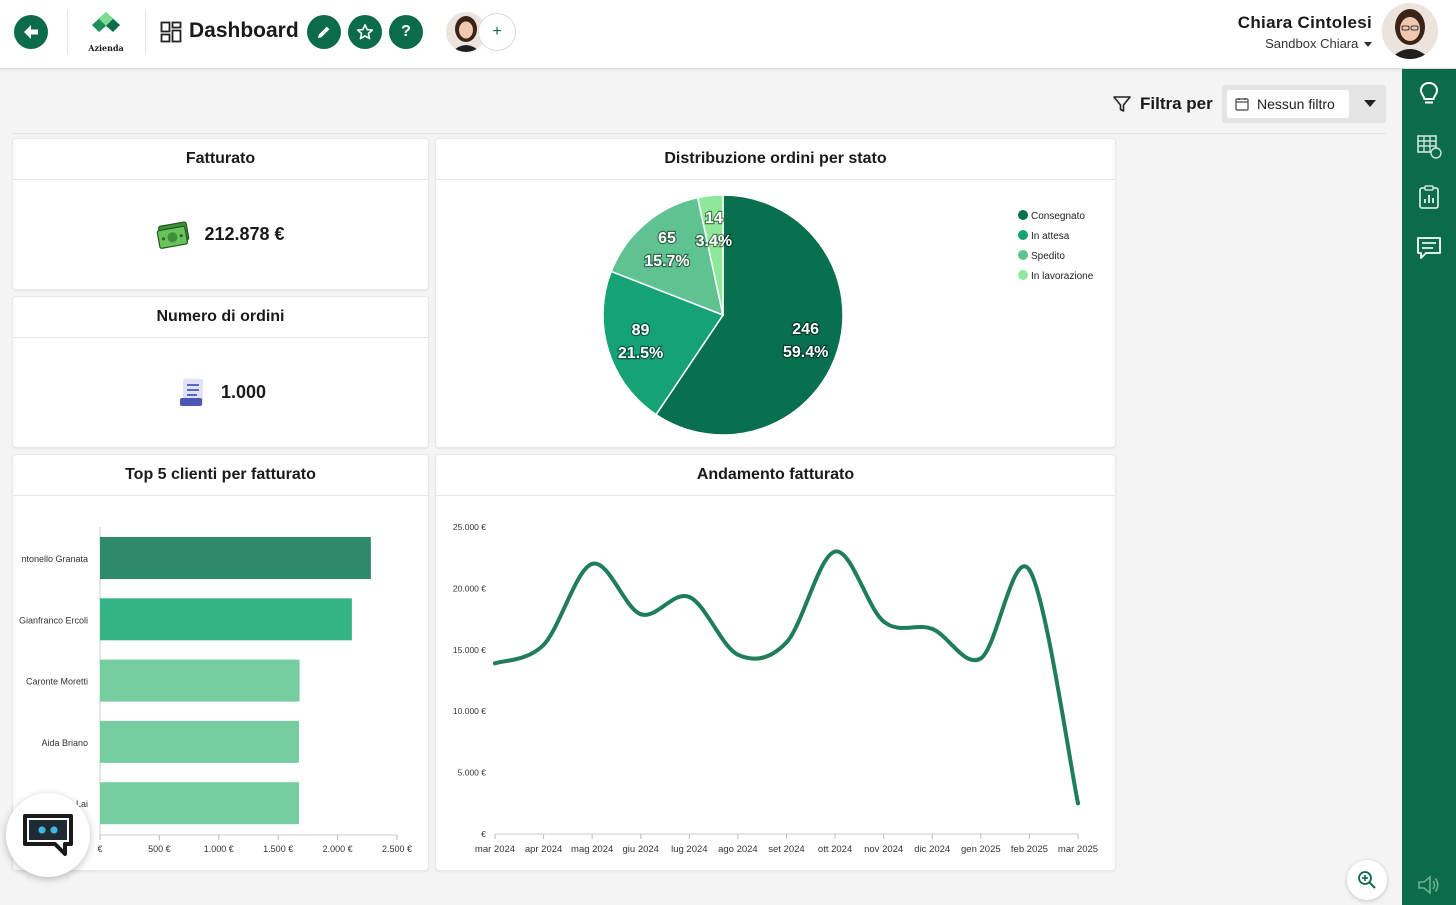 The height and width of the screenshot is (905, 1456). Describe the element at coordinates (106, 33) in the screenshot. I see `company-logo: Azienda` at that location.